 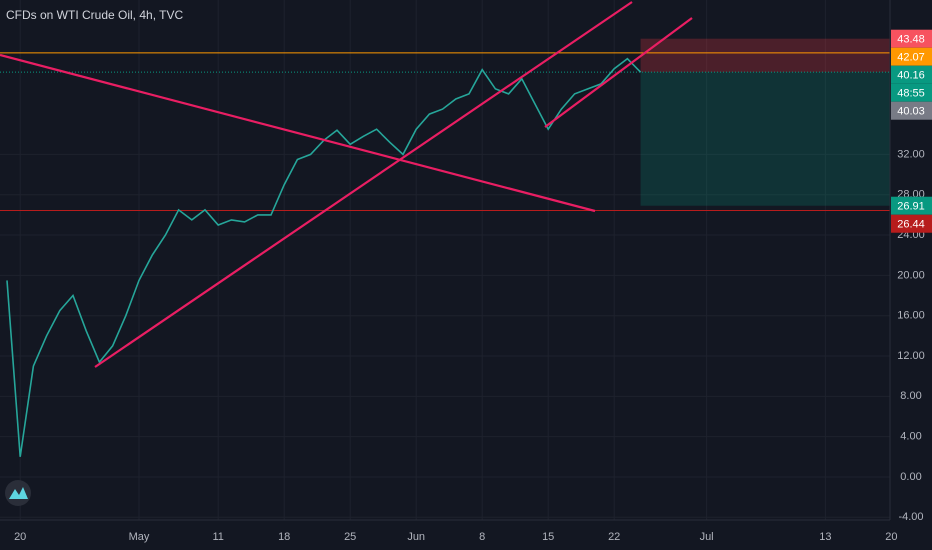 I want to click on x-tick-label: 11, so click(x=217, y=537).